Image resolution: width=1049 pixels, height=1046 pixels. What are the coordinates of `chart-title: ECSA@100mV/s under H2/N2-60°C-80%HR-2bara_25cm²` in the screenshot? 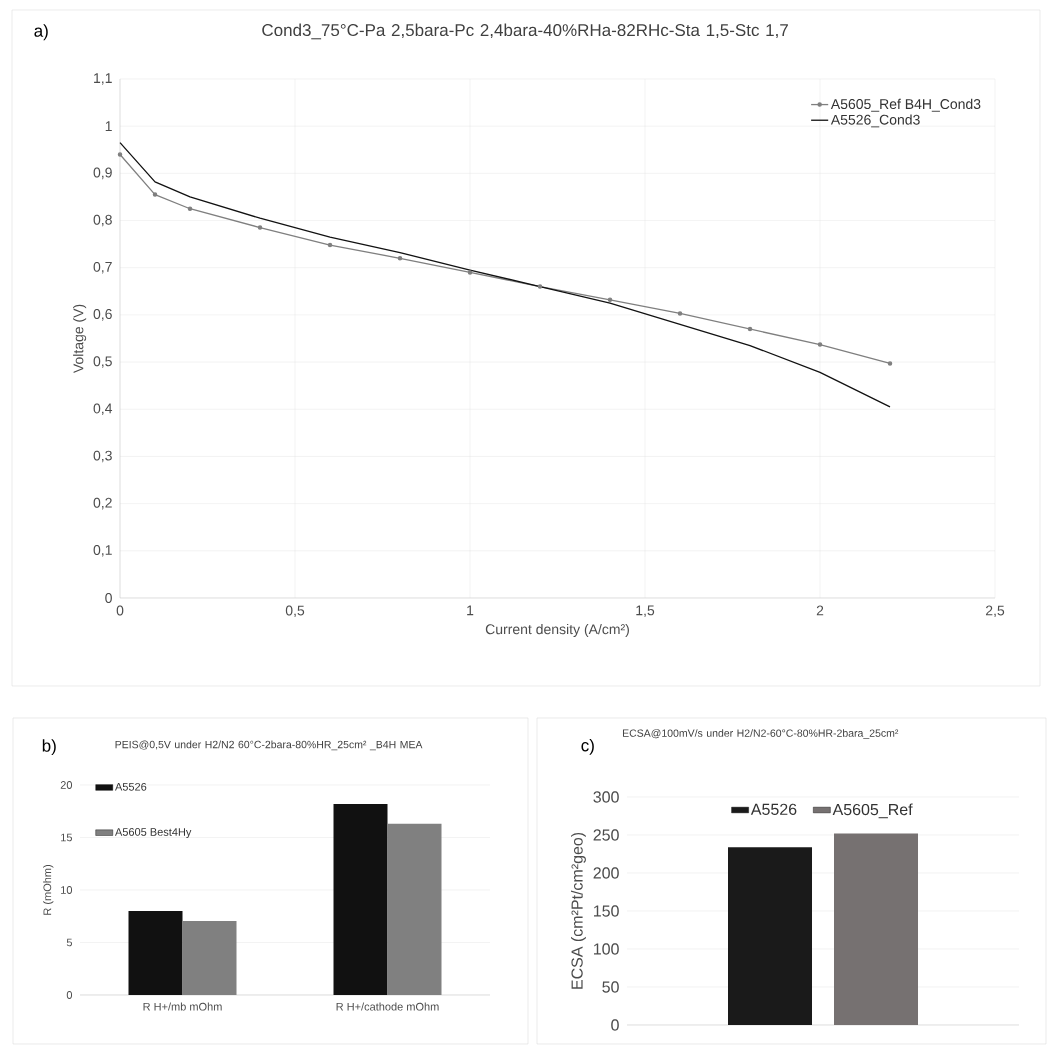 It's located at (761, 734).